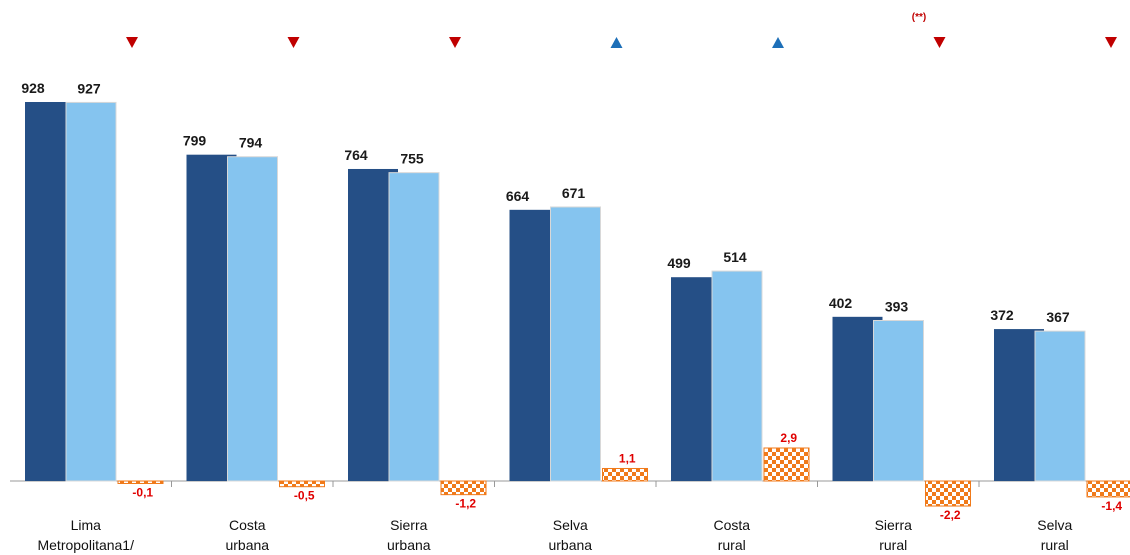  I want to click on change-value-label: -0,1, so click(142, 493).